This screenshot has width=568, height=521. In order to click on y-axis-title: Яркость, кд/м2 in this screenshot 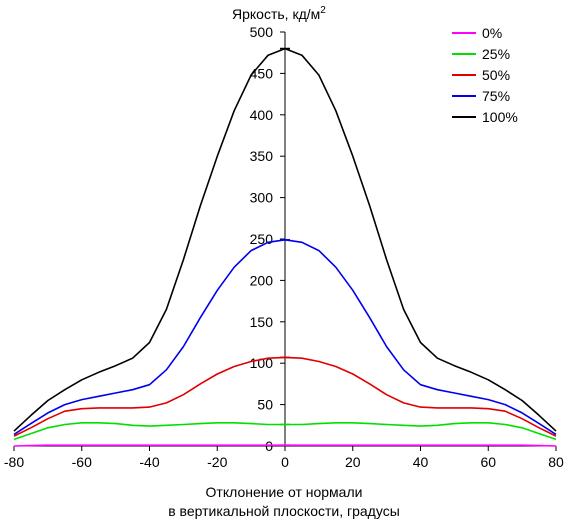, I will do `click(279, 13)`.